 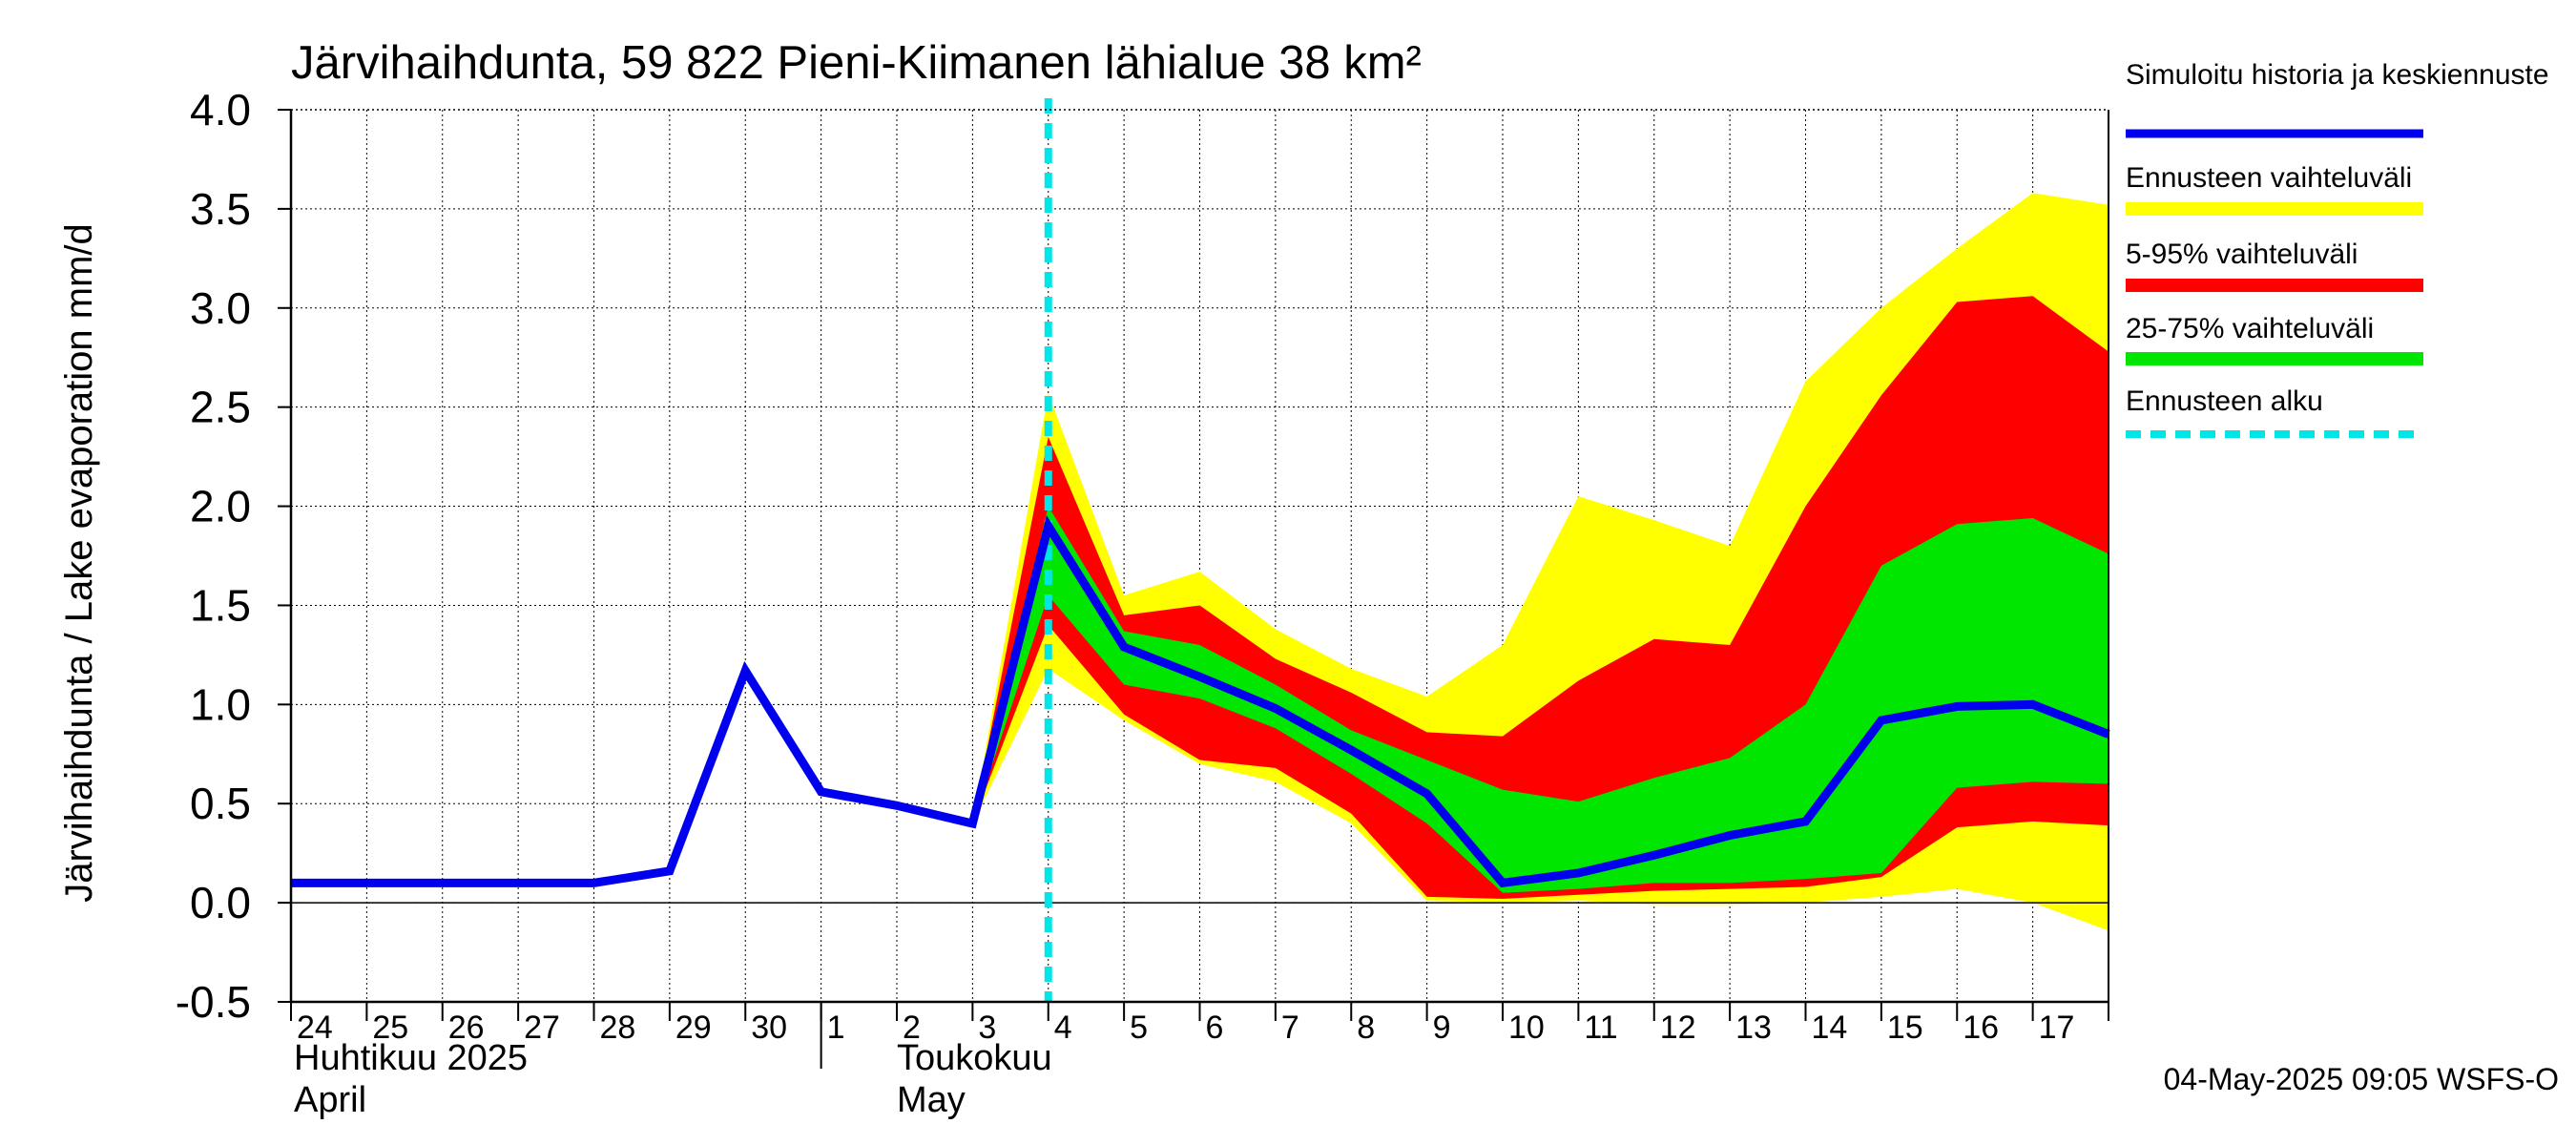 What do you see at coordinates (2250, 328) in the screenshot?
I see `legend-green-label: 25-75% vaihteluväli` at bounding box center [2250, 328].